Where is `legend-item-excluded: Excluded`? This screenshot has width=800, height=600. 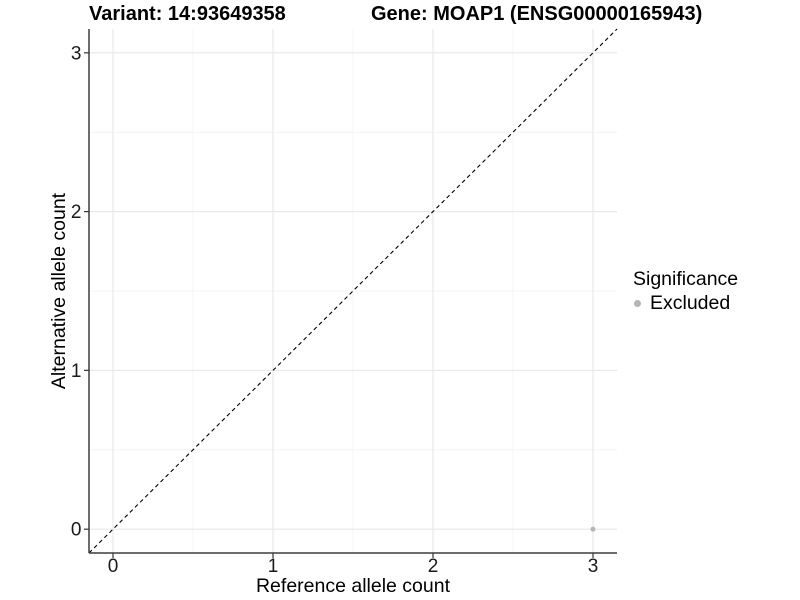
legend-item-excluded: Excluded is located at coordinates (685, 303).